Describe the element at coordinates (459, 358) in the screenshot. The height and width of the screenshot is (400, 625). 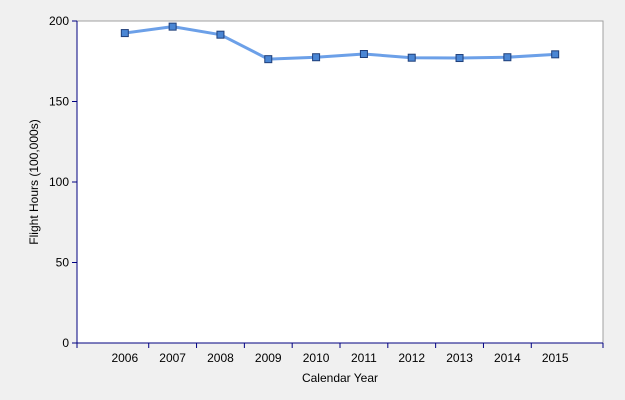
I see `x-tick-label: 2013` at that location.